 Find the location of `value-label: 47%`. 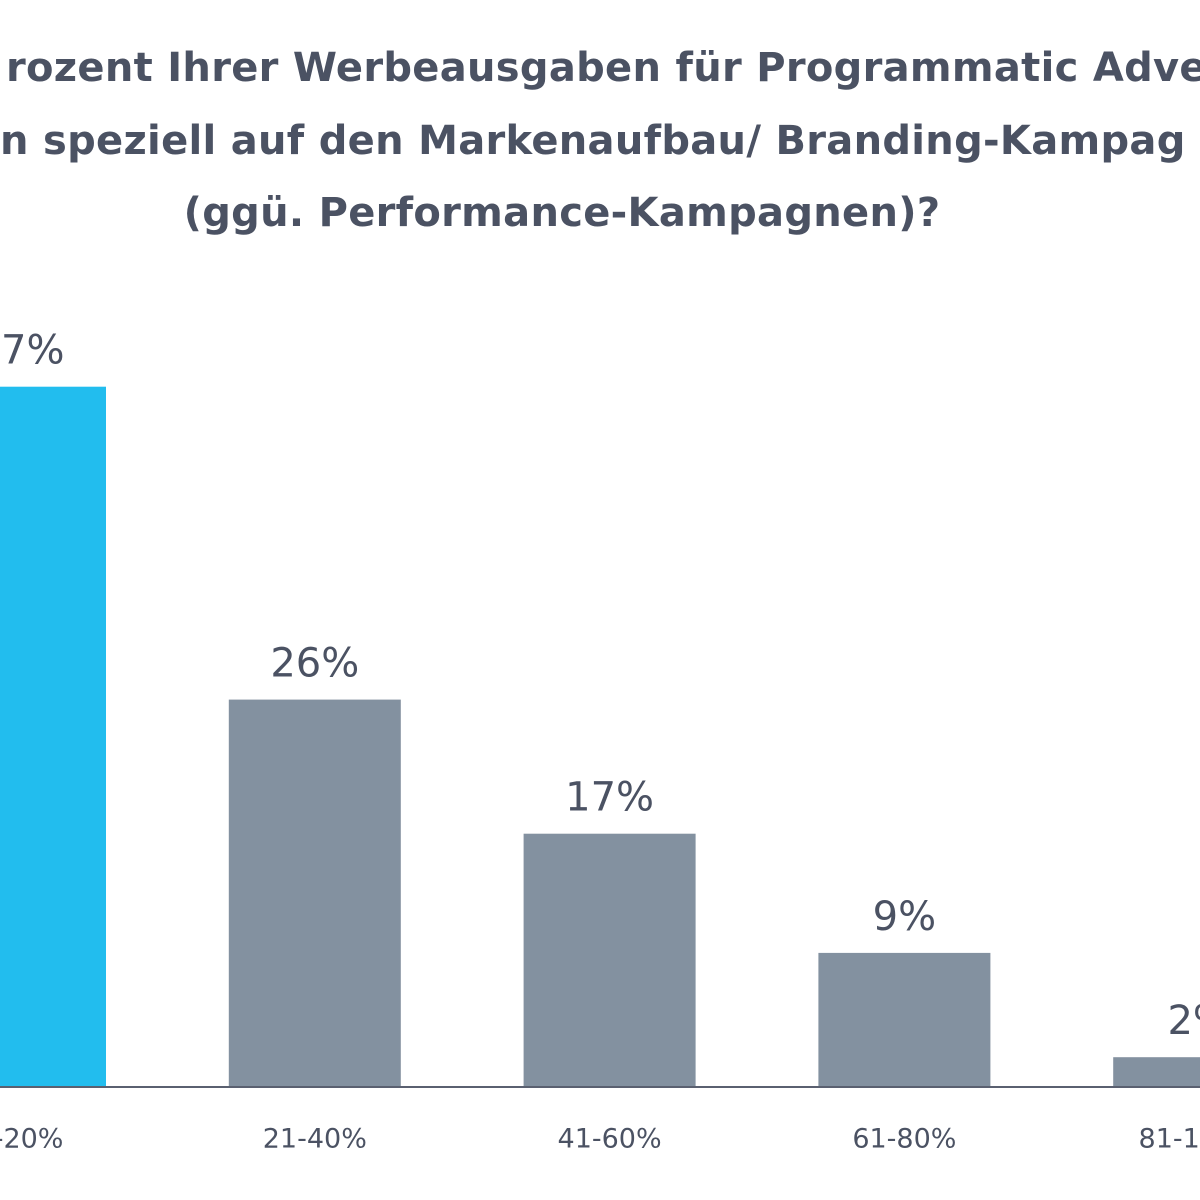

value-label: 47% is located at coordinates (32, 351).